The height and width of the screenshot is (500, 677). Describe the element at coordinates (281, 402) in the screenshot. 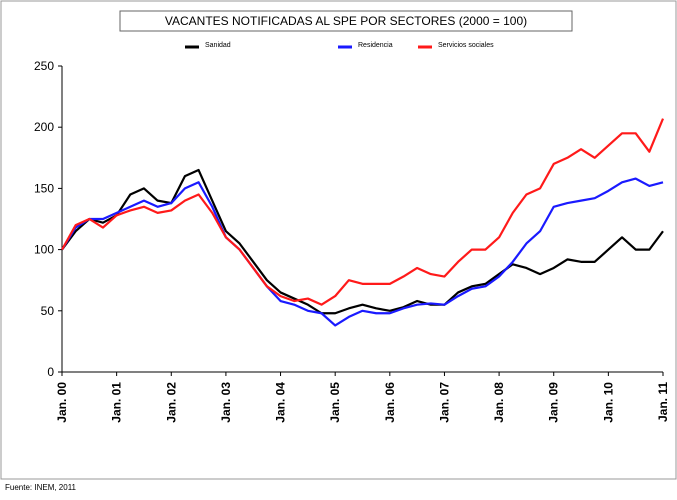

I see `x-tick-label: Jan. 04` at that location.